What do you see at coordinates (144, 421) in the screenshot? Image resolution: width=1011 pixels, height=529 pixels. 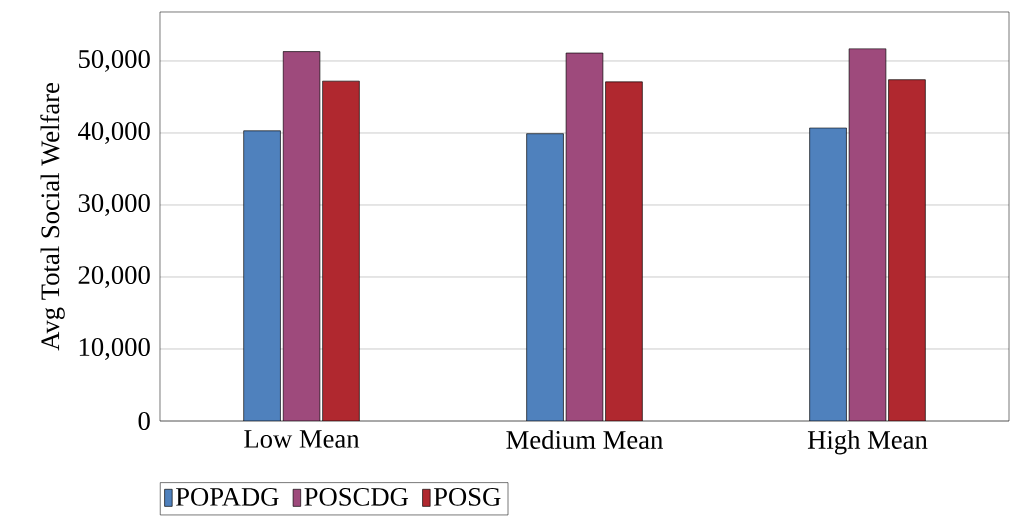 I see `y-tick-label: 0` at bounding box center [144, 421].